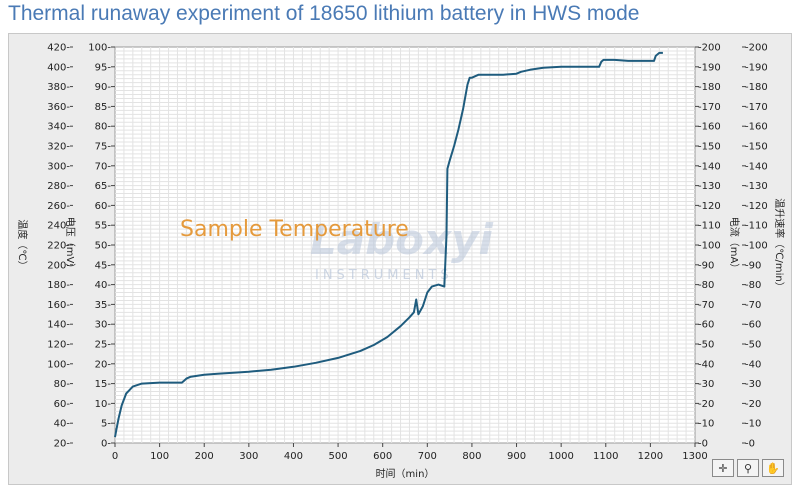 This screenshot has width=800, height=490. What do you see at coordinates (58, 186) in the screenshot?
I see `temperature-tick-label: 280-` at bounding box center [58, 186].